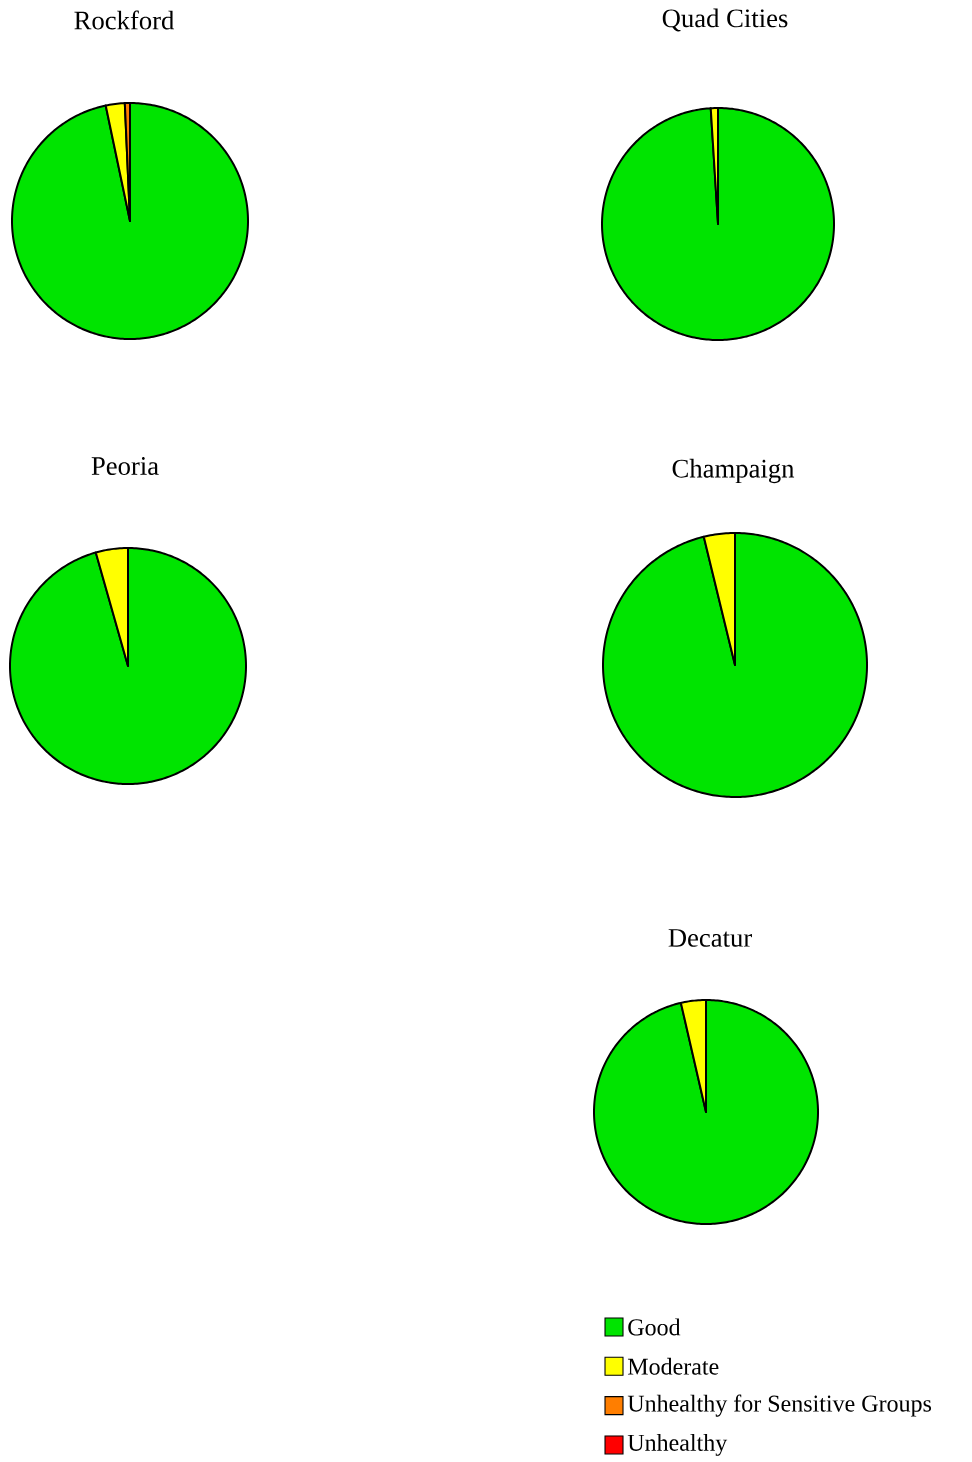  I want to click on legend-label: Good, so click(654, 1327).